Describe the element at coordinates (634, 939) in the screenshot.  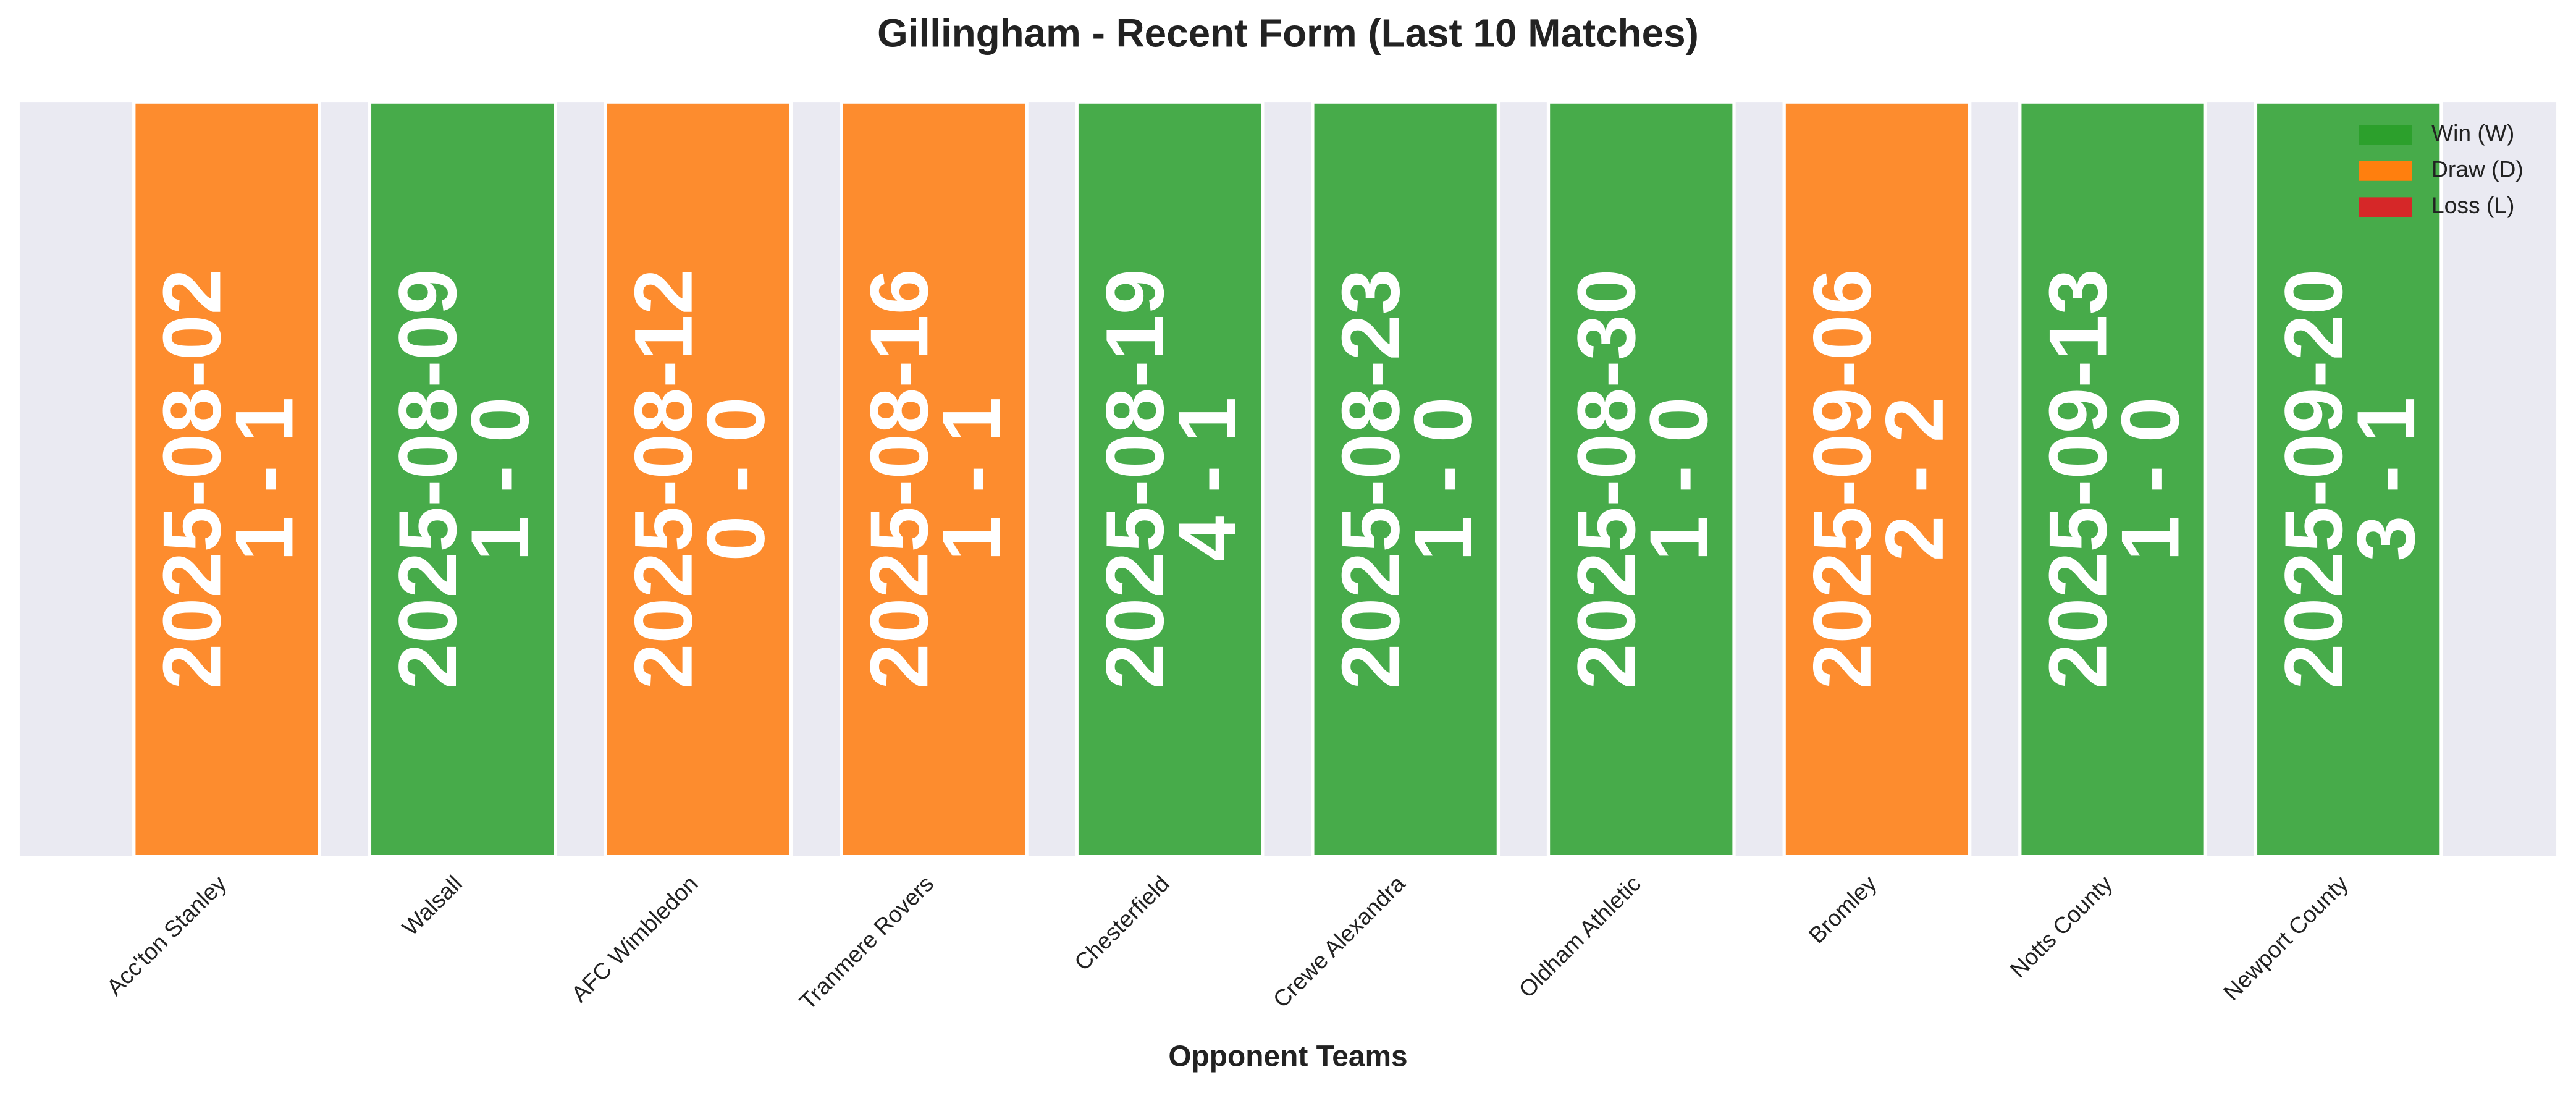
I see `x-tick-label: AFC Wimbledon` at that location.